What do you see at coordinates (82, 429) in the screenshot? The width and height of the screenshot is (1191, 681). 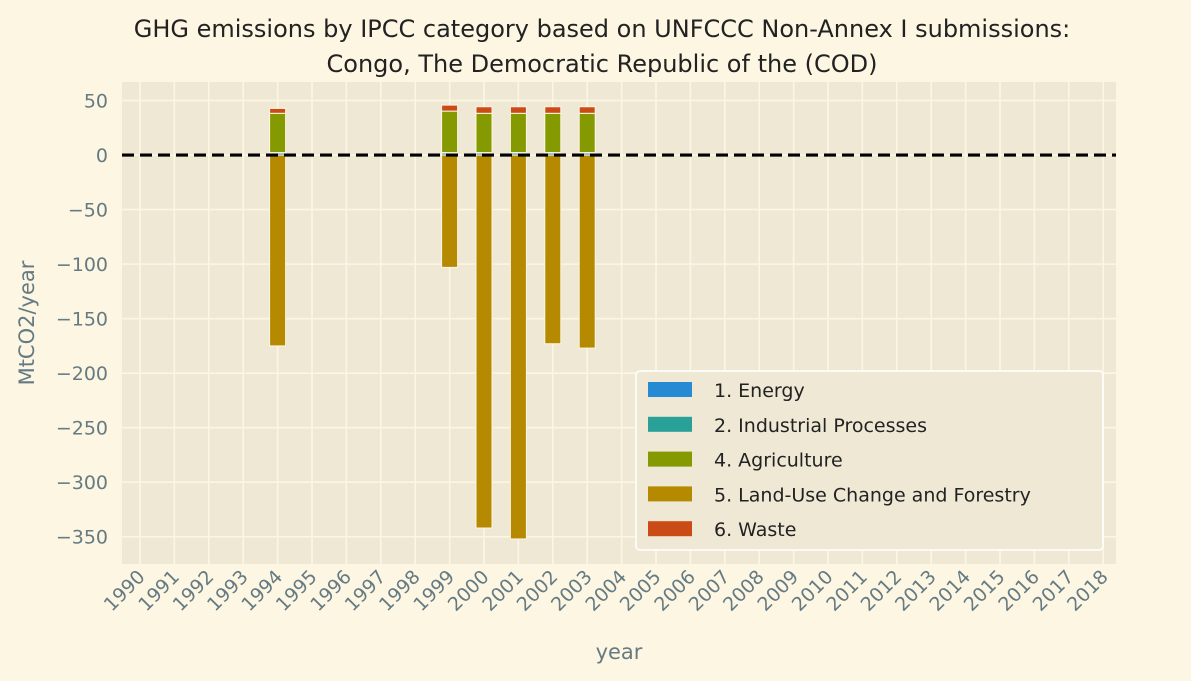 I see `y-tick-label: −250` at bounding box center [82, 429].